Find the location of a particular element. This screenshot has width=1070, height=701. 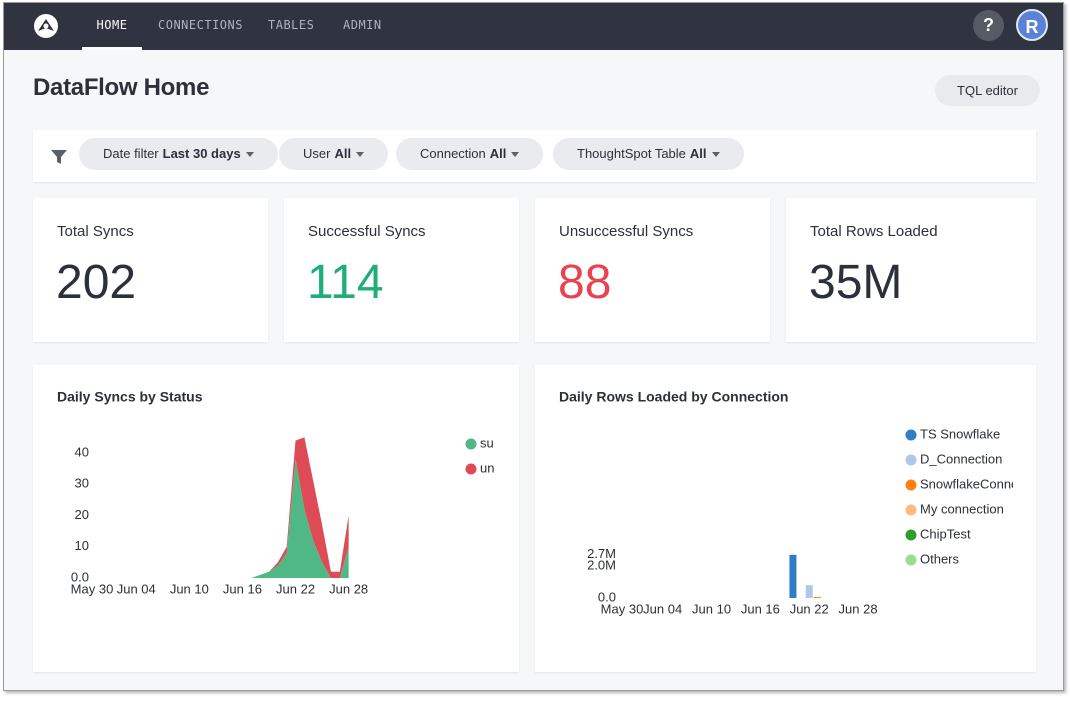

legend-label: su is located at coordinates (487, 442).